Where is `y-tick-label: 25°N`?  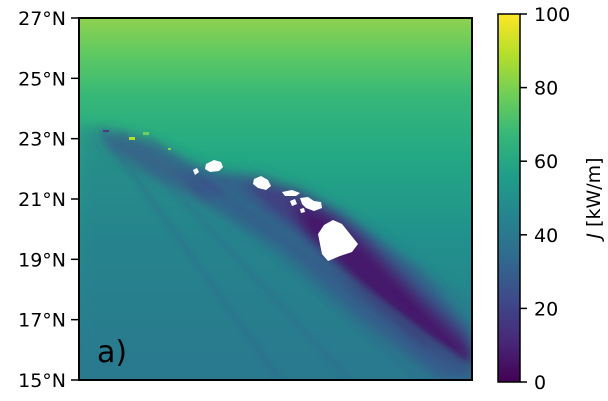
y-tick-label: 25°N is located at coordinates (42, 79).